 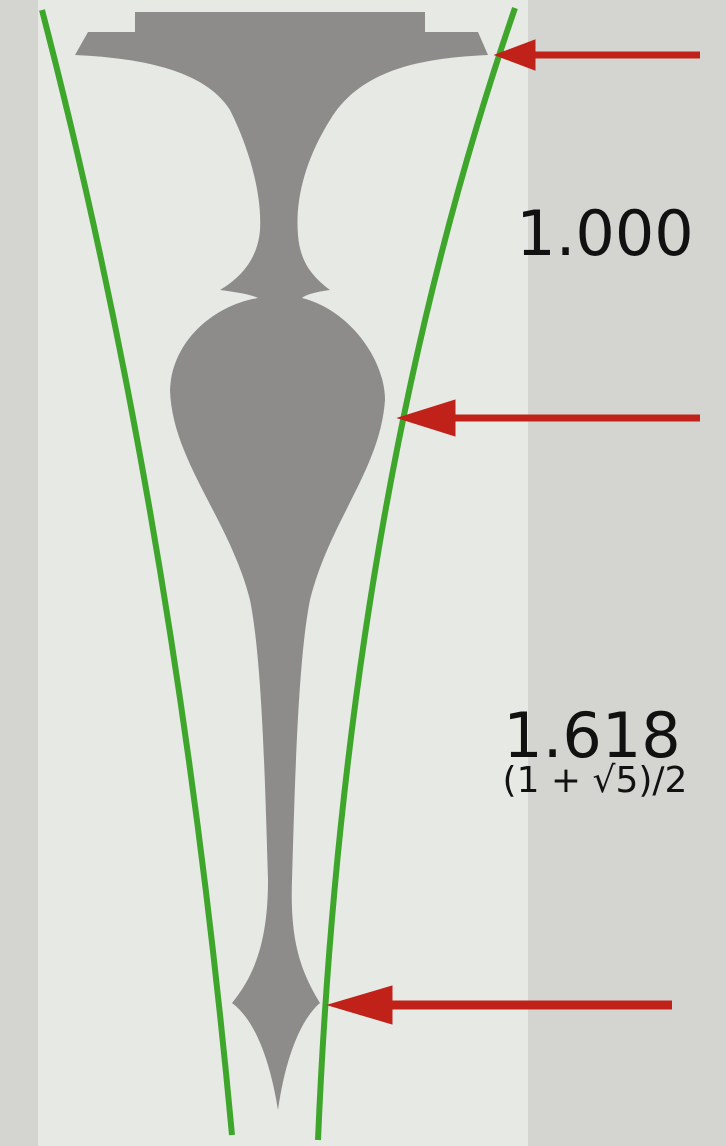 What do you see at coordinates (592, 735) in the screenshot?
I see `lower-ratio: 1.618` at bounding box center [592, 735].